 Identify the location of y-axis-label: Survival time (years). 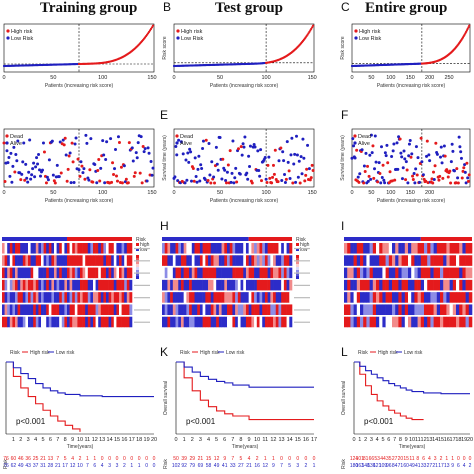
(165, 158).